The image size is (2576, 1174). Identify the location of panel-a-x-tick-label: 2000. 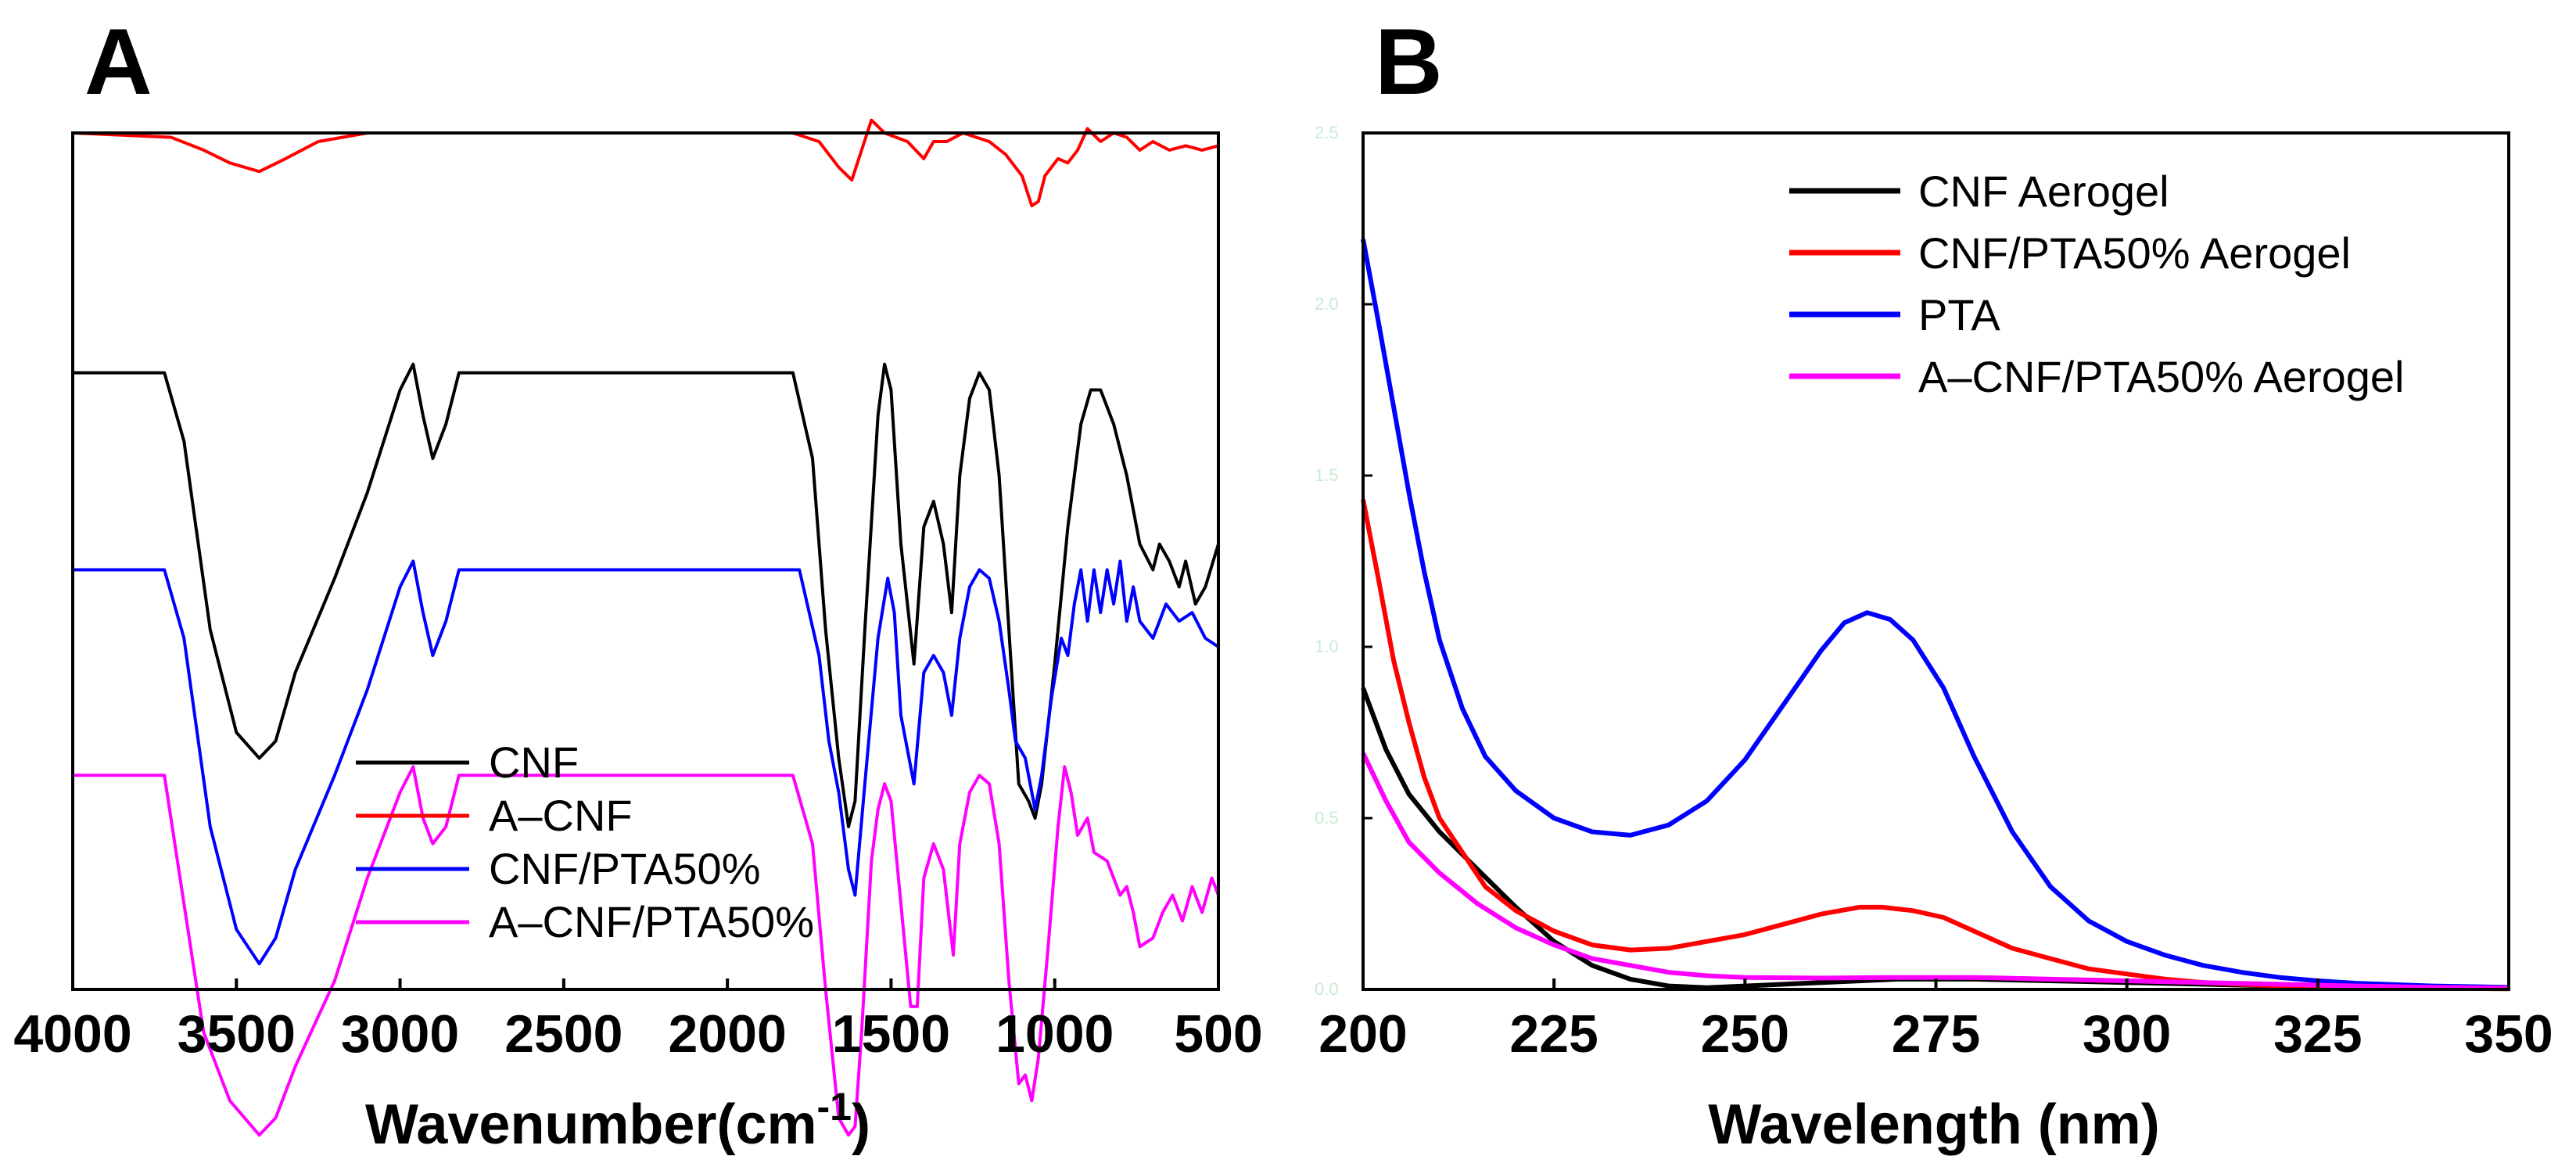
(728, 1034).